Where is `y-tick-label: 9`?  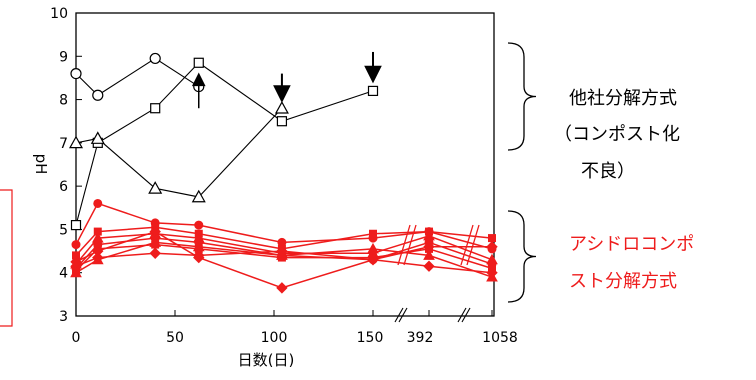 y-tick-label: 9 is located at coordinates (63, 57).